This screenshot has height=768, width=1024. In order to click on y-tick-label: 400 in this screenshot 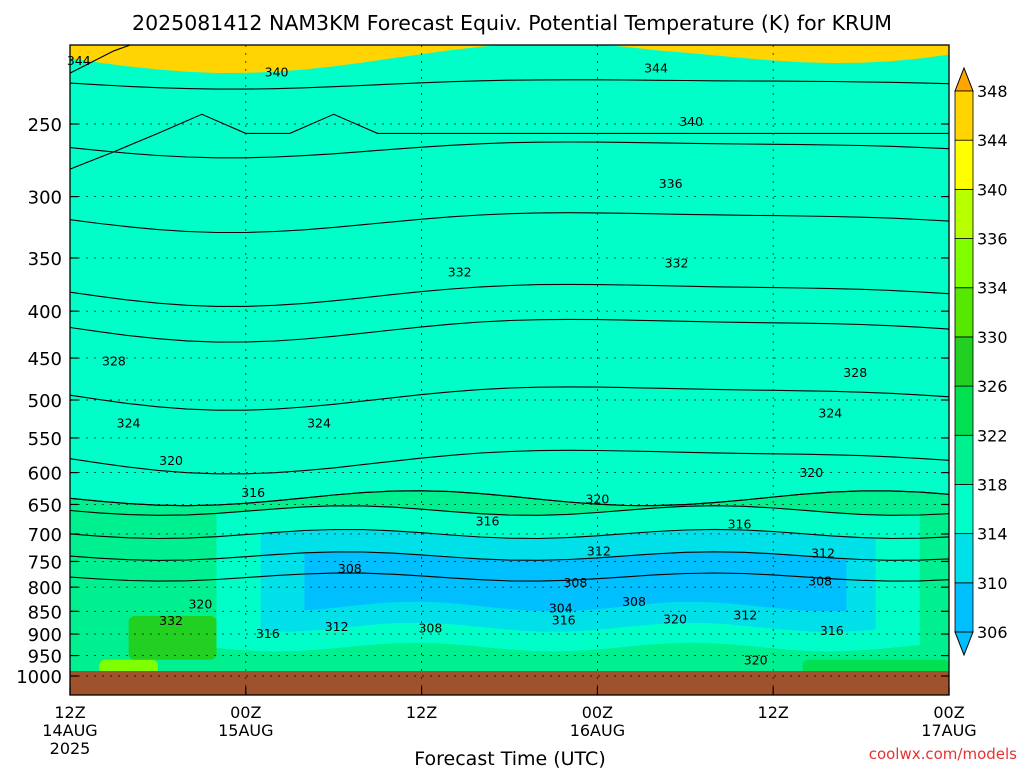, I will do `click(45, 312)`.